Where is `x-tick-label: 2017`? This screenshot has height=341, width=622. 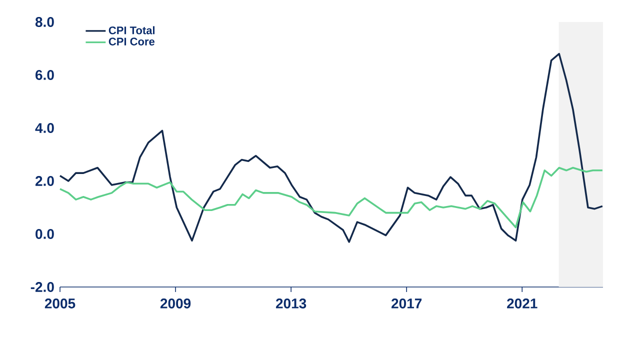
x-tick-label: 2017 is located at coordinates (407, 303).